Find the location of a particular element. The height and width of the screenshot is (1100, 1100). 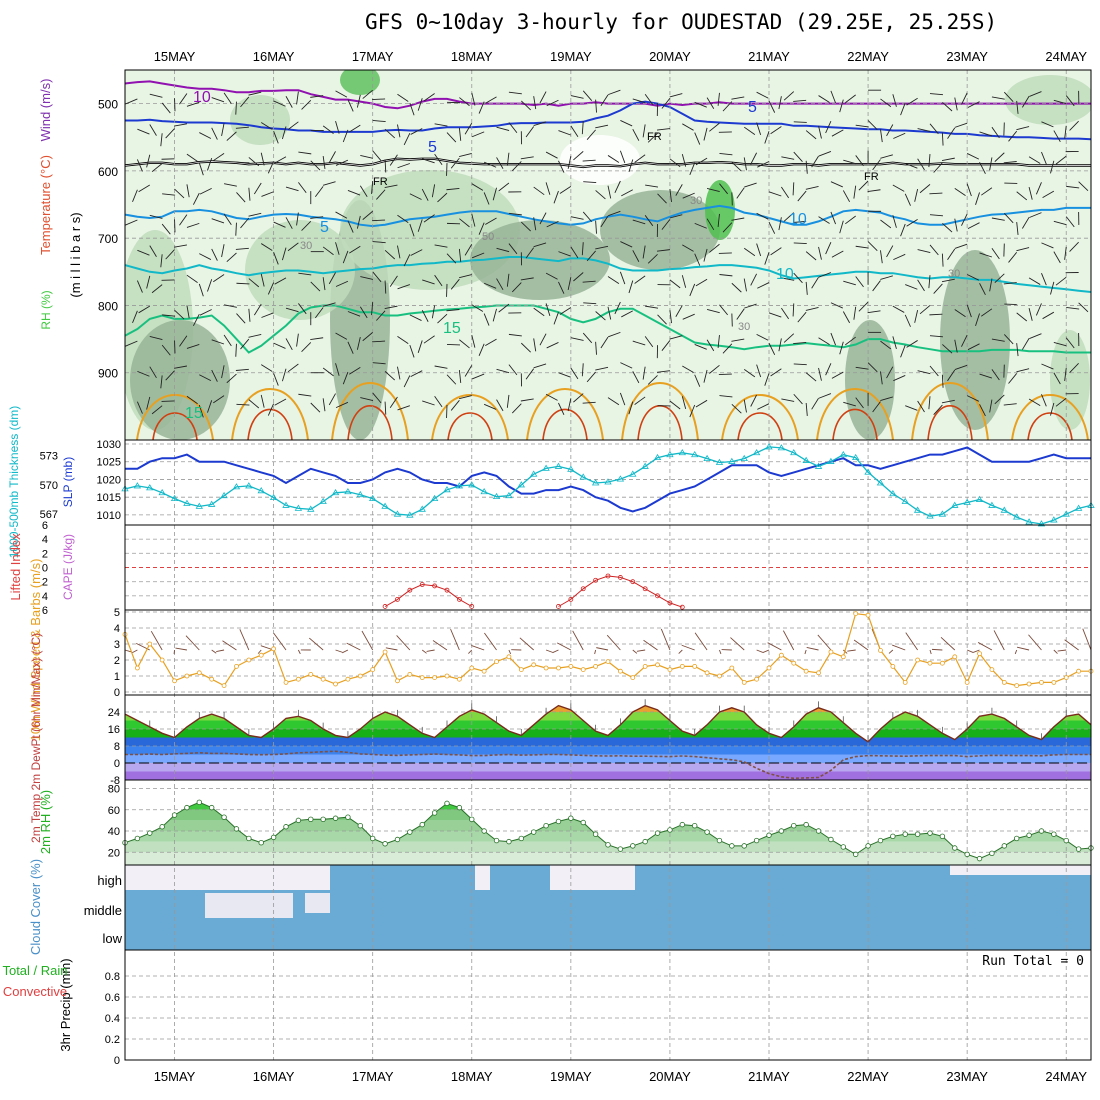

contour-label: 30 is located at coordinates (744, 327).